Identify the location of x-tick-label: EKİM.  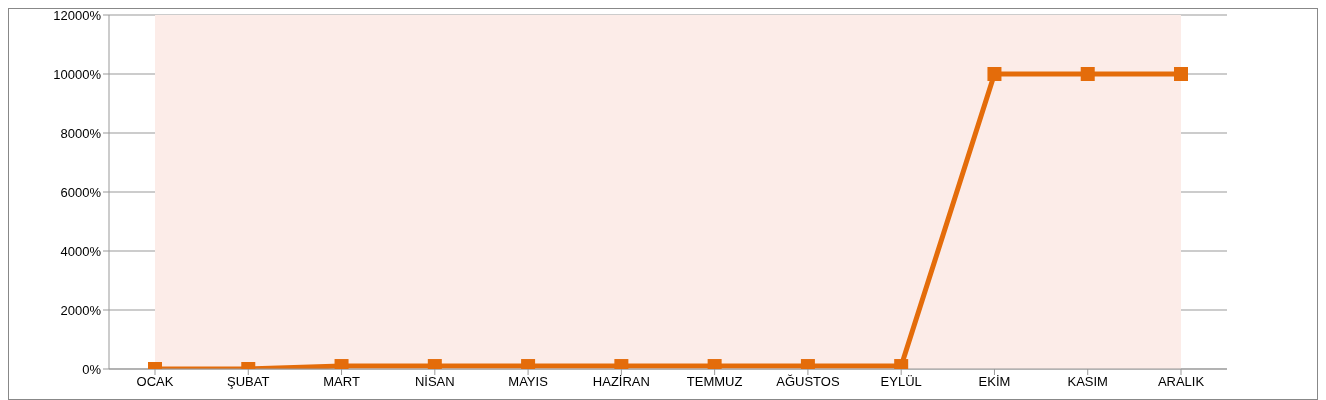
(994, 382).